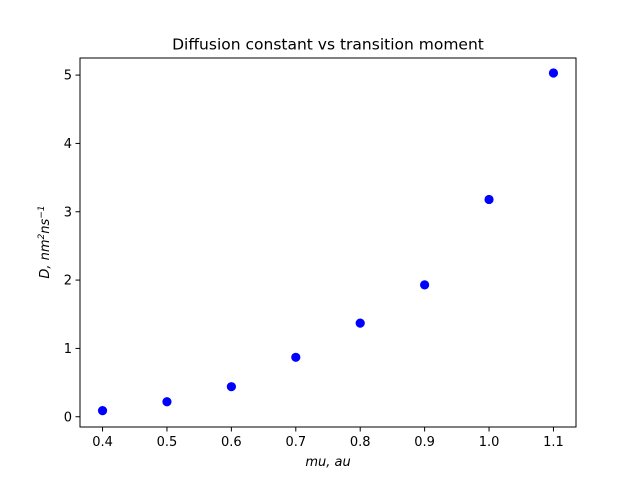  What do you see at coordinates (102, 442) in the screenshot?
I see `x-tick-label: 0.4` at bounding box center [102, 442].